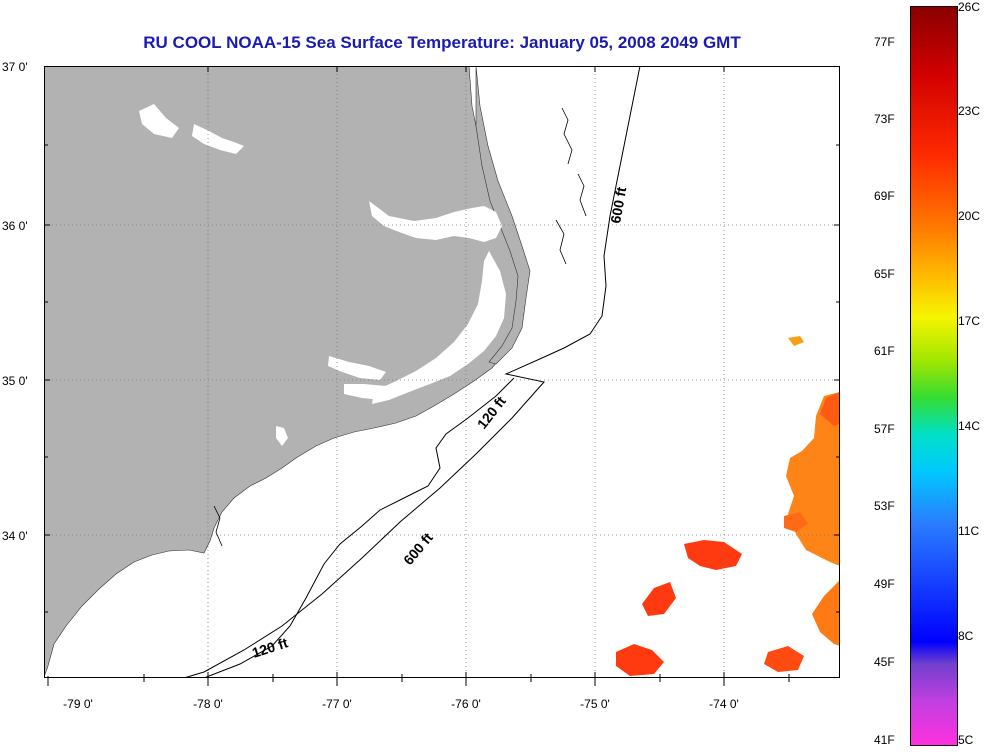 Image resolution: width=984 pixels, height=754 pixels. Describe the element at coordinates (884, 429) in the screenshot. I see `colorbar-label-57f: 57F` at that location.